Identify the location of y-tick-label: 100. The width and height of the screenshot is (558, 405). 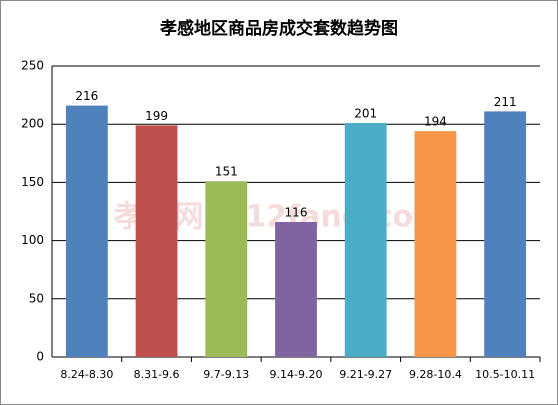
(32, 240).